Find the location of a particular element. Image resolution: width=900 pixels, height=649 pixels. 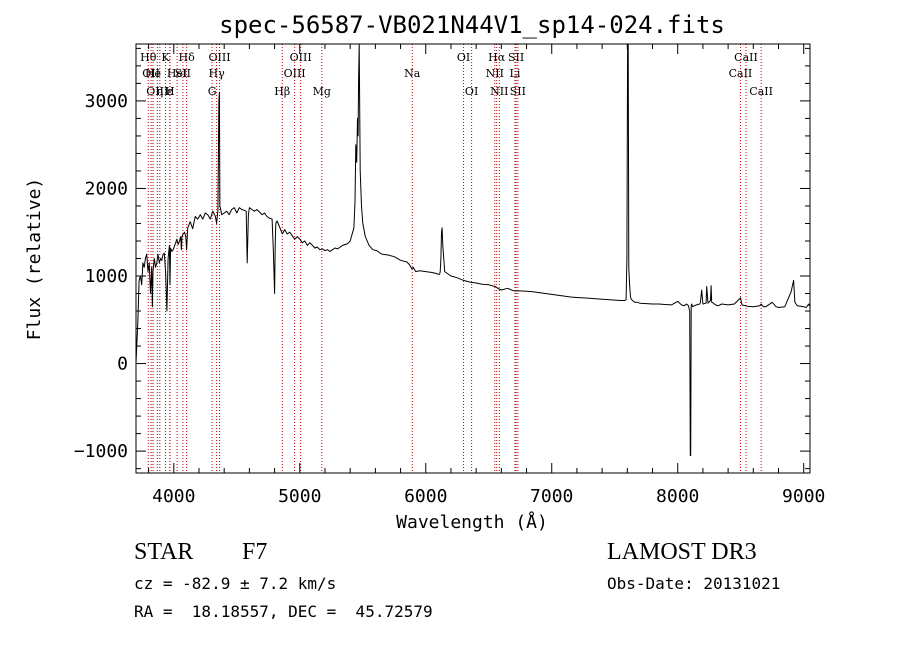

object-subclass: F7 is located at coordinates (255, 552).